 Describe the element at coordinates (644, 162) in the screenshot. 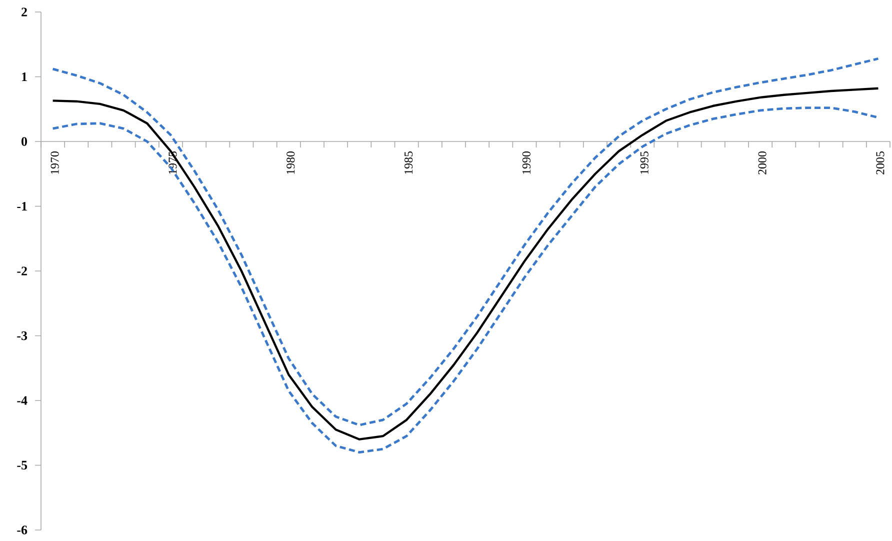

I see `x-tick-label: 1995` at that location.